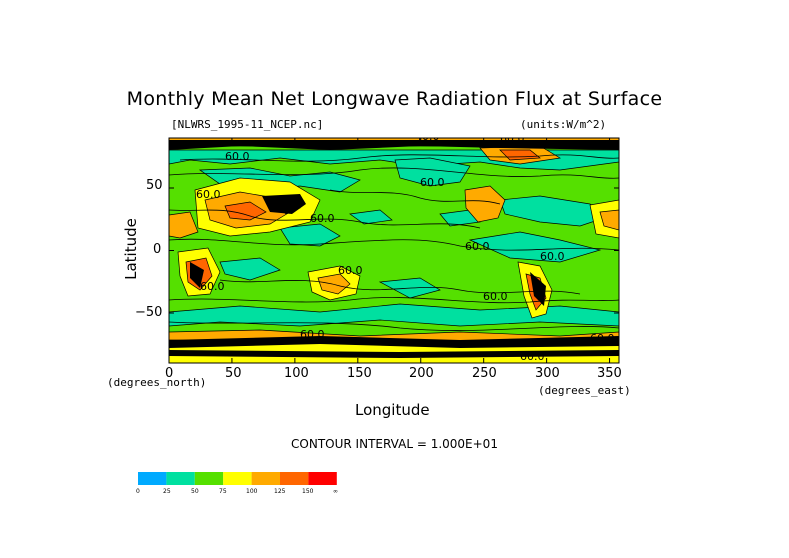 The image size is (789, 558). What do you see at coordinates (131, 249) in the screenshot?
I see `y-axis-label: Latitude` at bounding box center [131, 249].